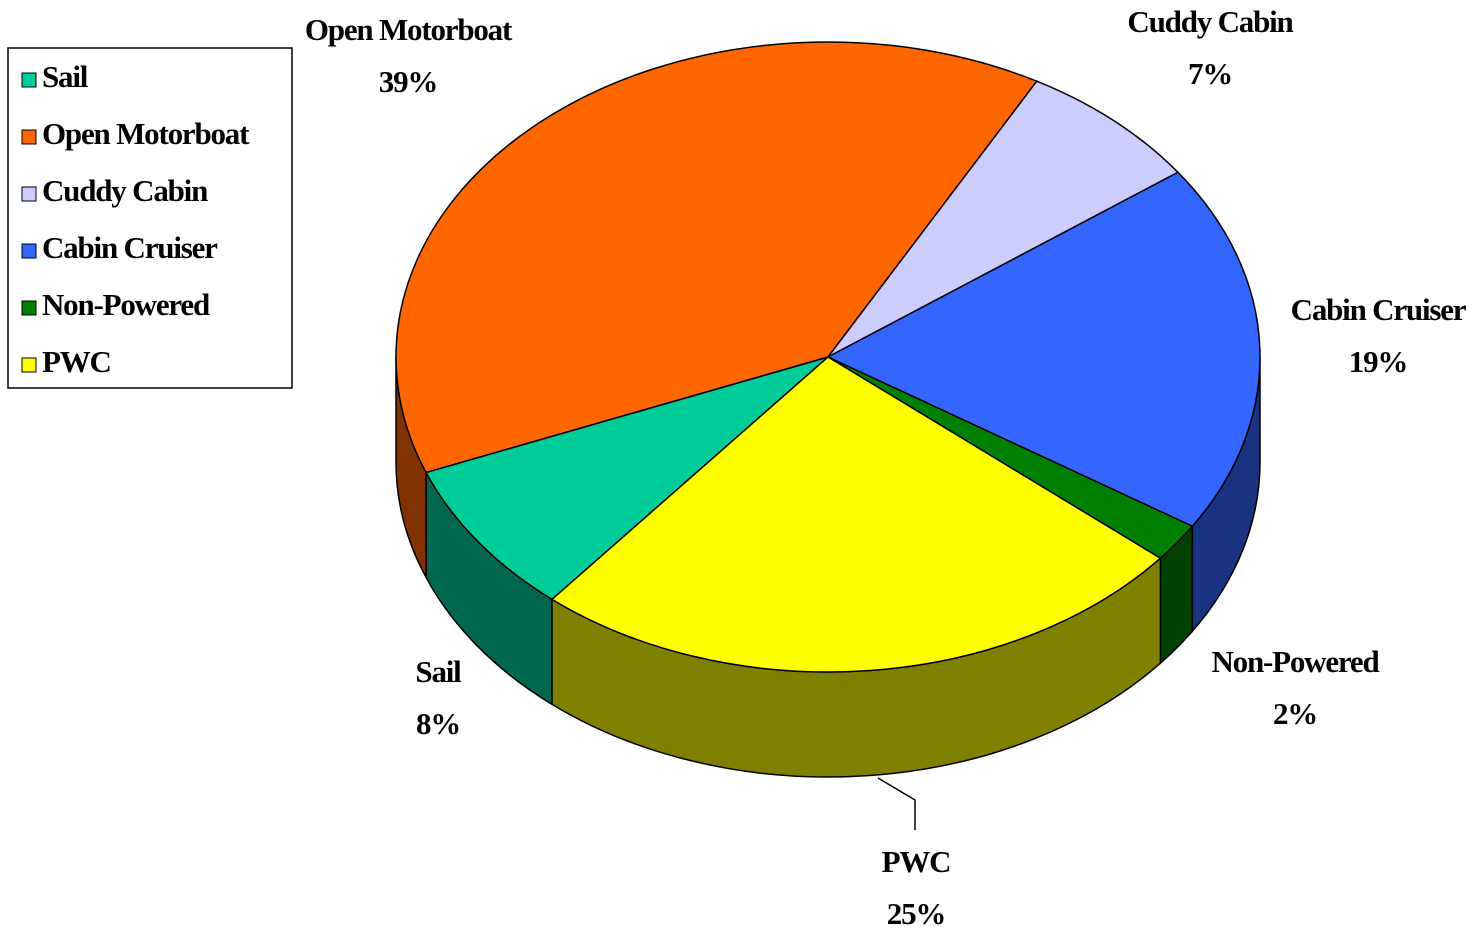 The width and height of the screenshot is (1481, 932). What do you see at coordinates (409, 29) in the screenshot?
I see `data-label-name: Open Motorboat` at bounding box center [409, 29].